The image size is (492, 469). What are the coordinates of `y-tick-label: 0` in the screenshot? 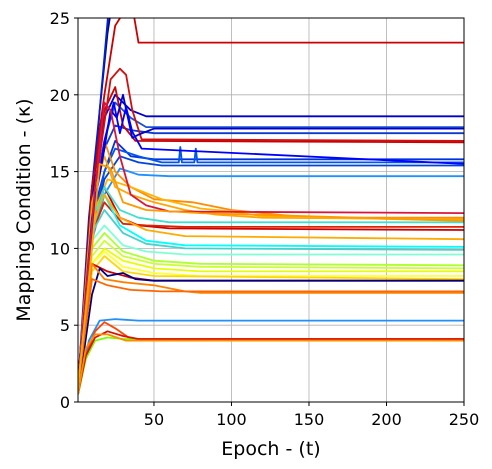 It's located at (65, 402).